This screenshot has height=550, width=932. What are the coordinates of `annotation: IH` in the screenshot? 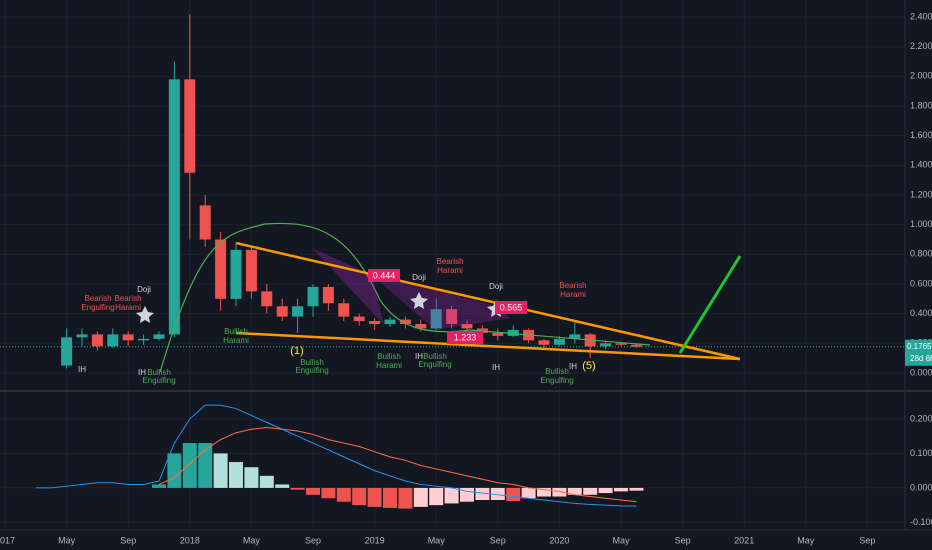 It's located at (419, 356).